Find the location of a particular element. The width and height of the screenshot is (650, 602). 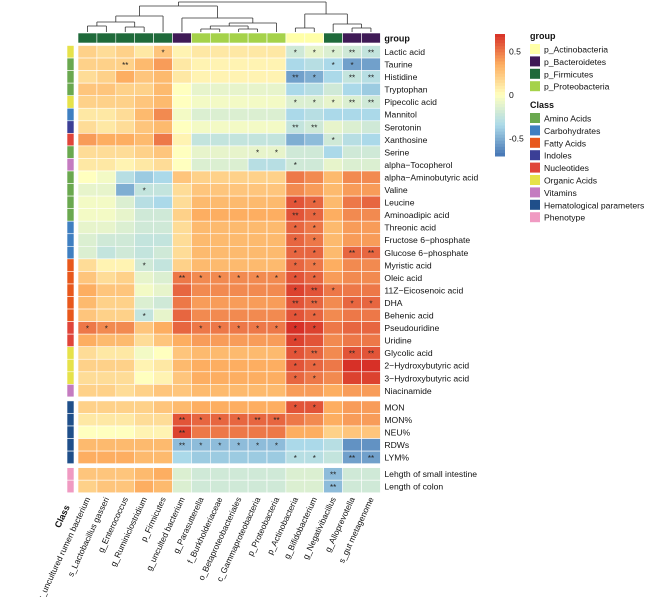

class-legend-swatch is located at coordinates (535, 217).